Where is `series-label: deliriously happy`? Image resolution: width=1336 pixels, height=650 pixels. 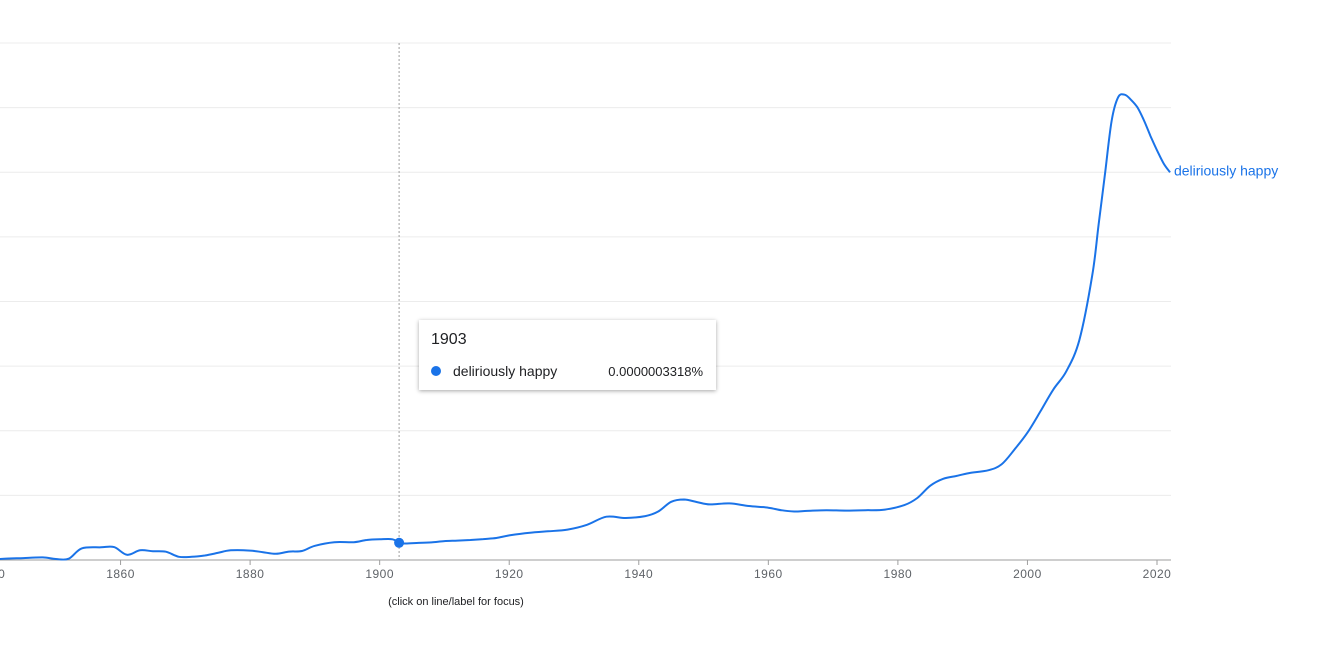
series-label: deliriously happy is located at coordinates (1226, 170).